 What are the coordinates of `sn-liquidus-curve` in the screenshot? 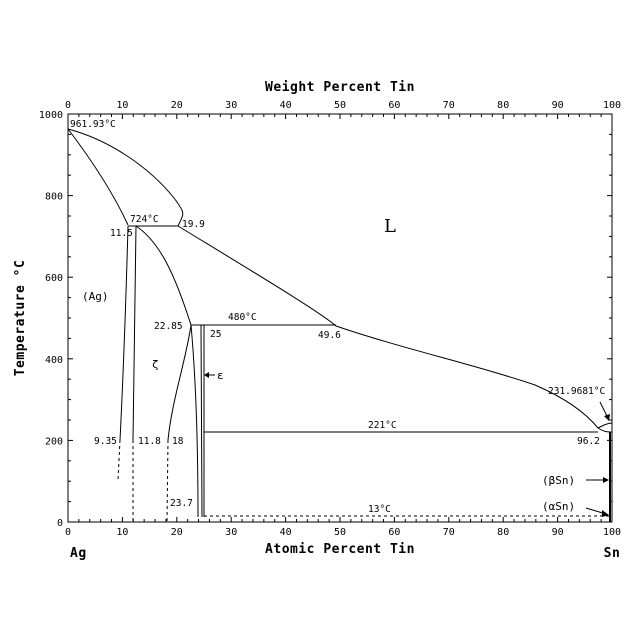 It's located at (605, 425).